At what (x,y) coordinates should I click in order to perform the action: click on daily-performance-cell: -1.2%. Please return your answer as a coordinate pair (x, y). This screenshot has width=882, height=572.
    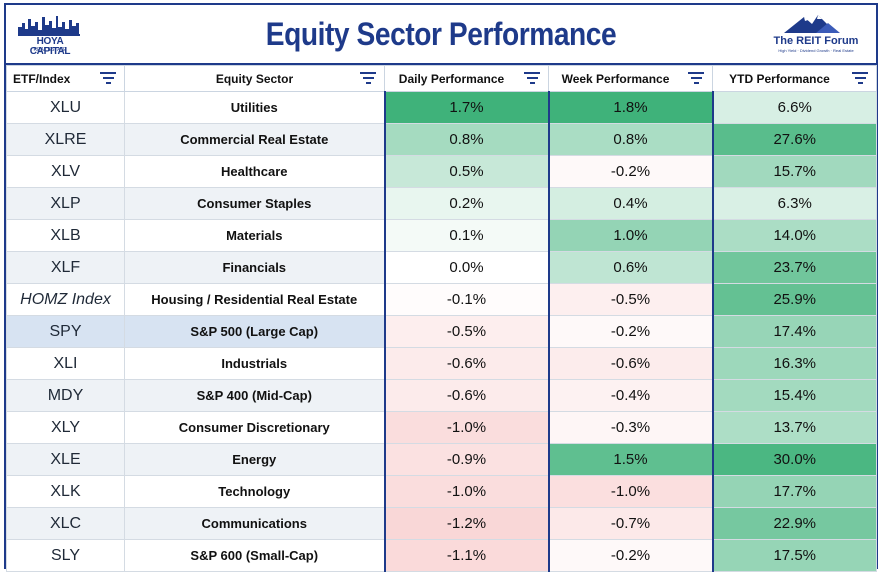
    Looking at the image, I should click on (466, 523).